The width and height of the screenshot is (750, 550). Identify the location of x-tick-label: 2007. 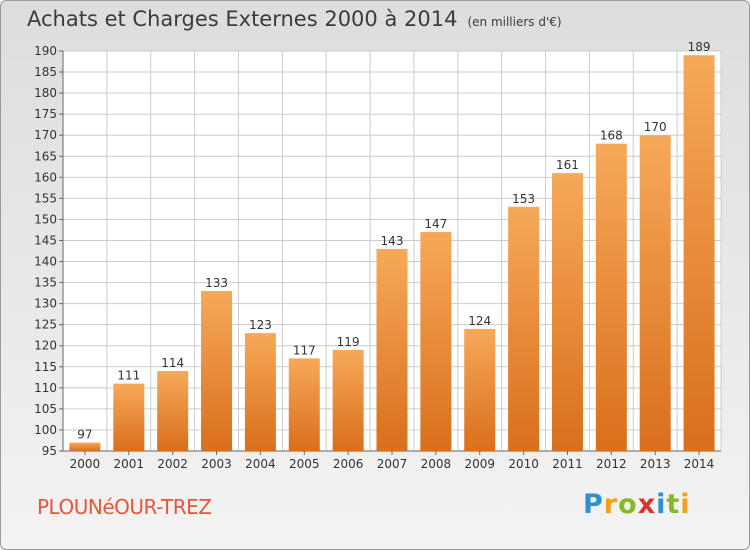
(392, 464).